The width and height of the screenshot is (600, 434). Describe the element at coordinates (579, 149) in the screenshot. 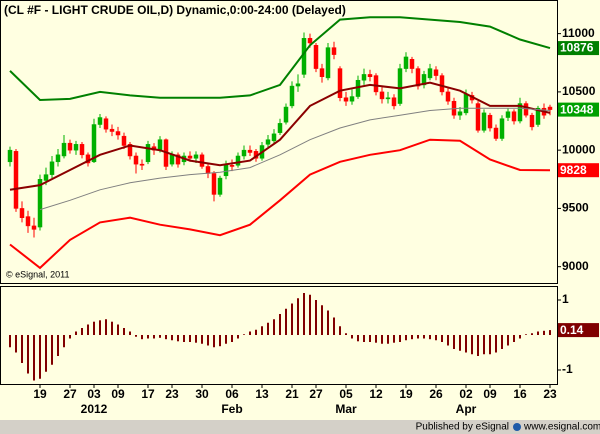

I see `y-tick-label: 10000` at that location.